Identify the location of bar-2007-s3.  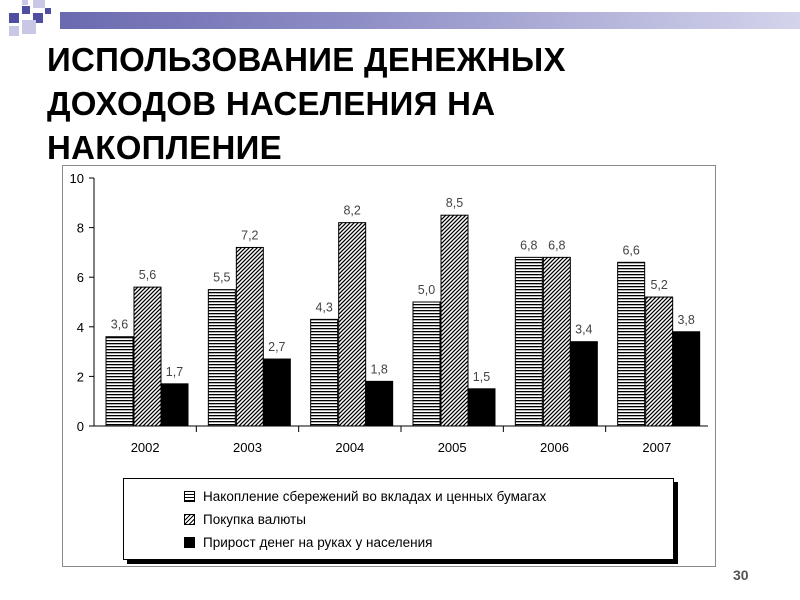
(686, 379).